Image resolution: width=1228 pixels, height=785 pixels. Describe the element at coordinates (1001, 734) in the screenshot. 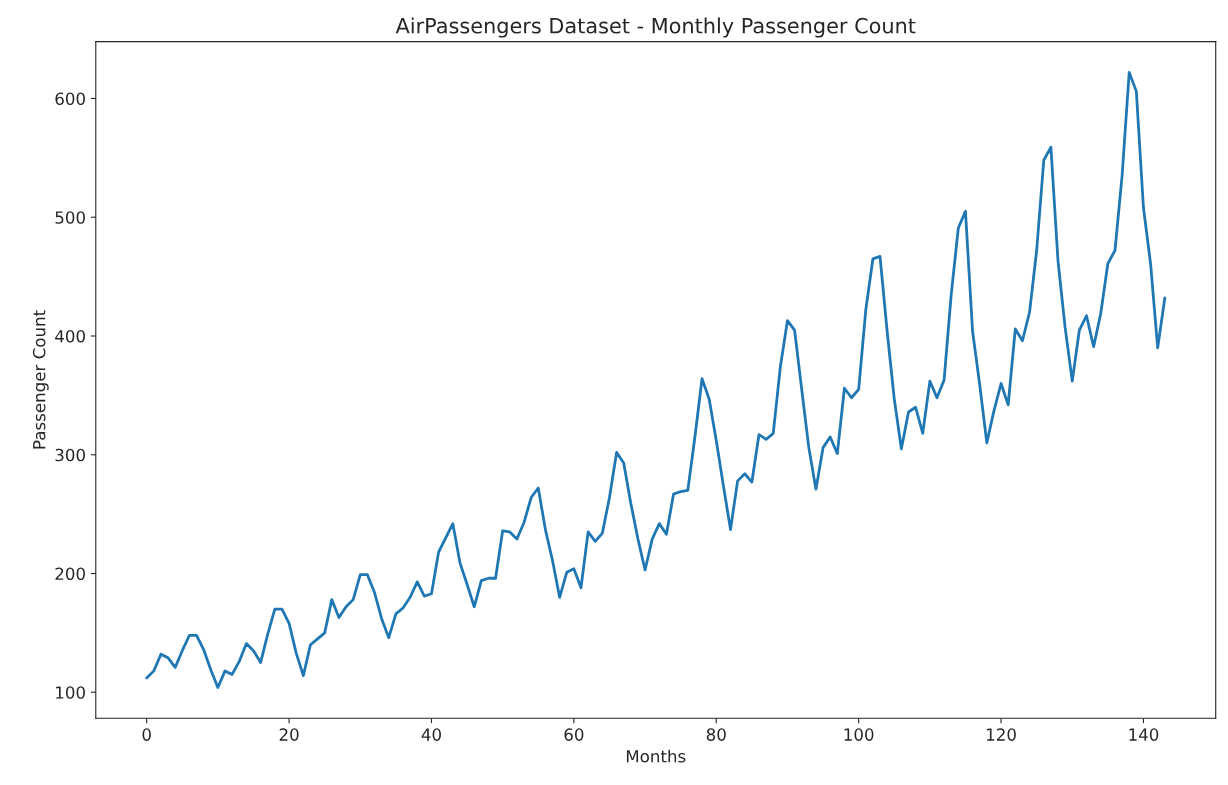

I see `x-tick-label: 120` at that location.